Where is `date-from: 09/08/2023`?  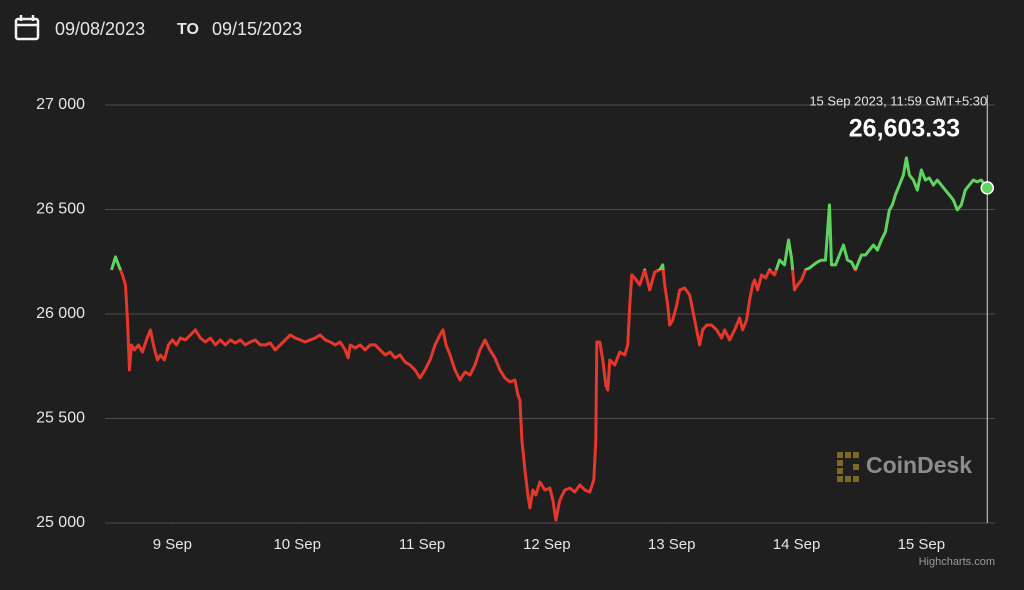
date-from: 09/08/2023 is located at coordinates (100, 29).